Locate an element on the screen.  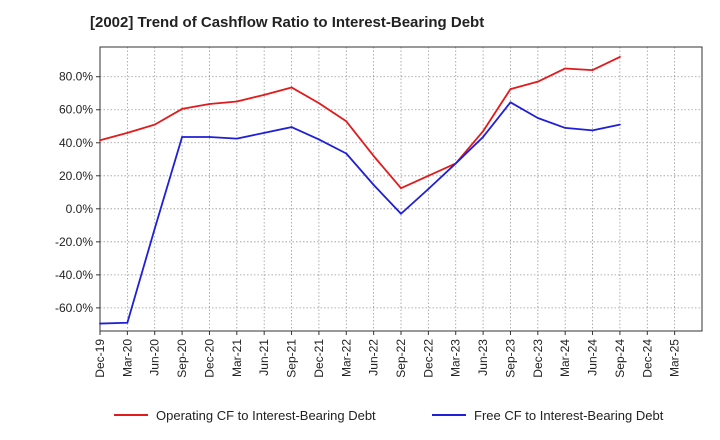
x-tick-label: Dec-24 is located at coordinates (647, 358).